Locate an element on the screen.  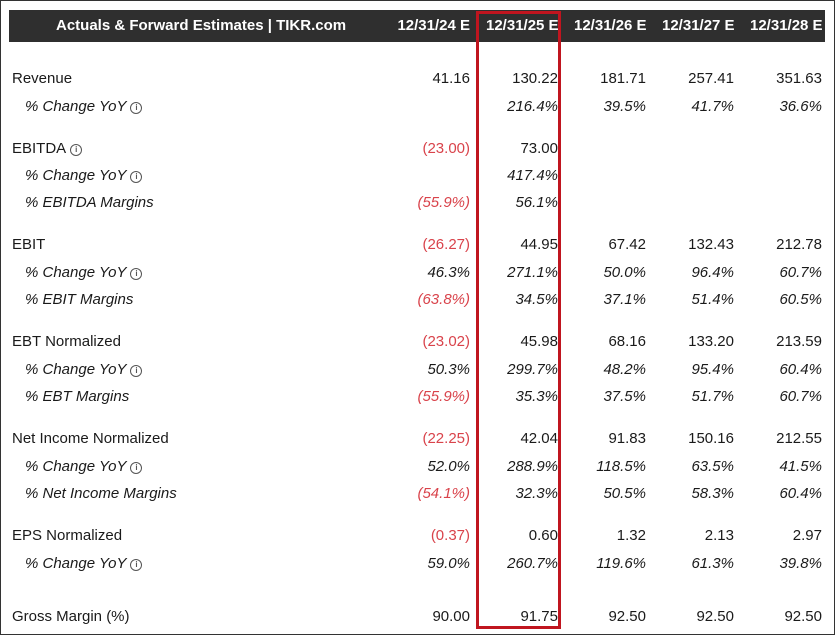
value-cell: 48.2% is located at coordinates (624, 369).